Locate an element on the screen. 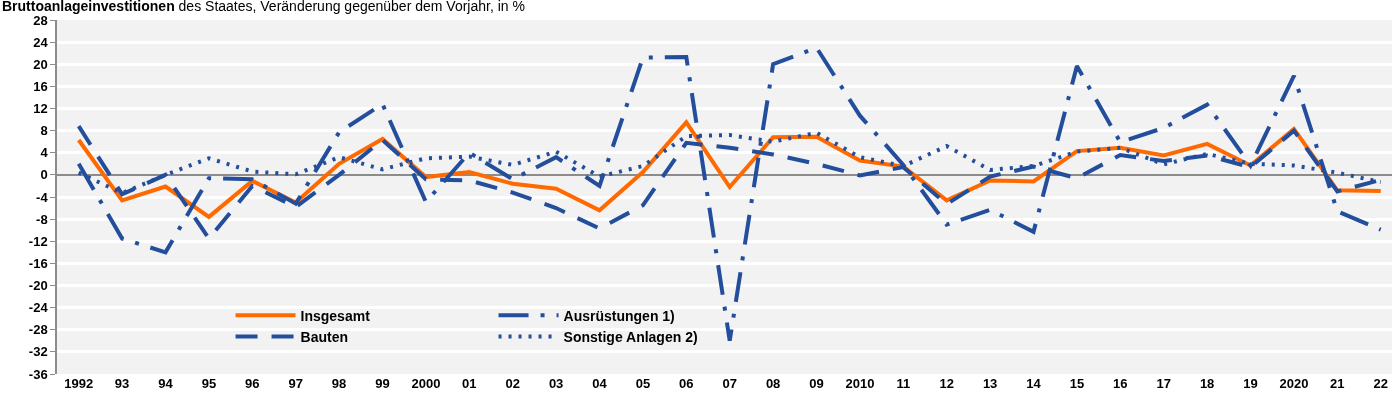 This screenshot has height=402, width=1392. x-tick-label: 1992 is located at coordinates (79, 383).